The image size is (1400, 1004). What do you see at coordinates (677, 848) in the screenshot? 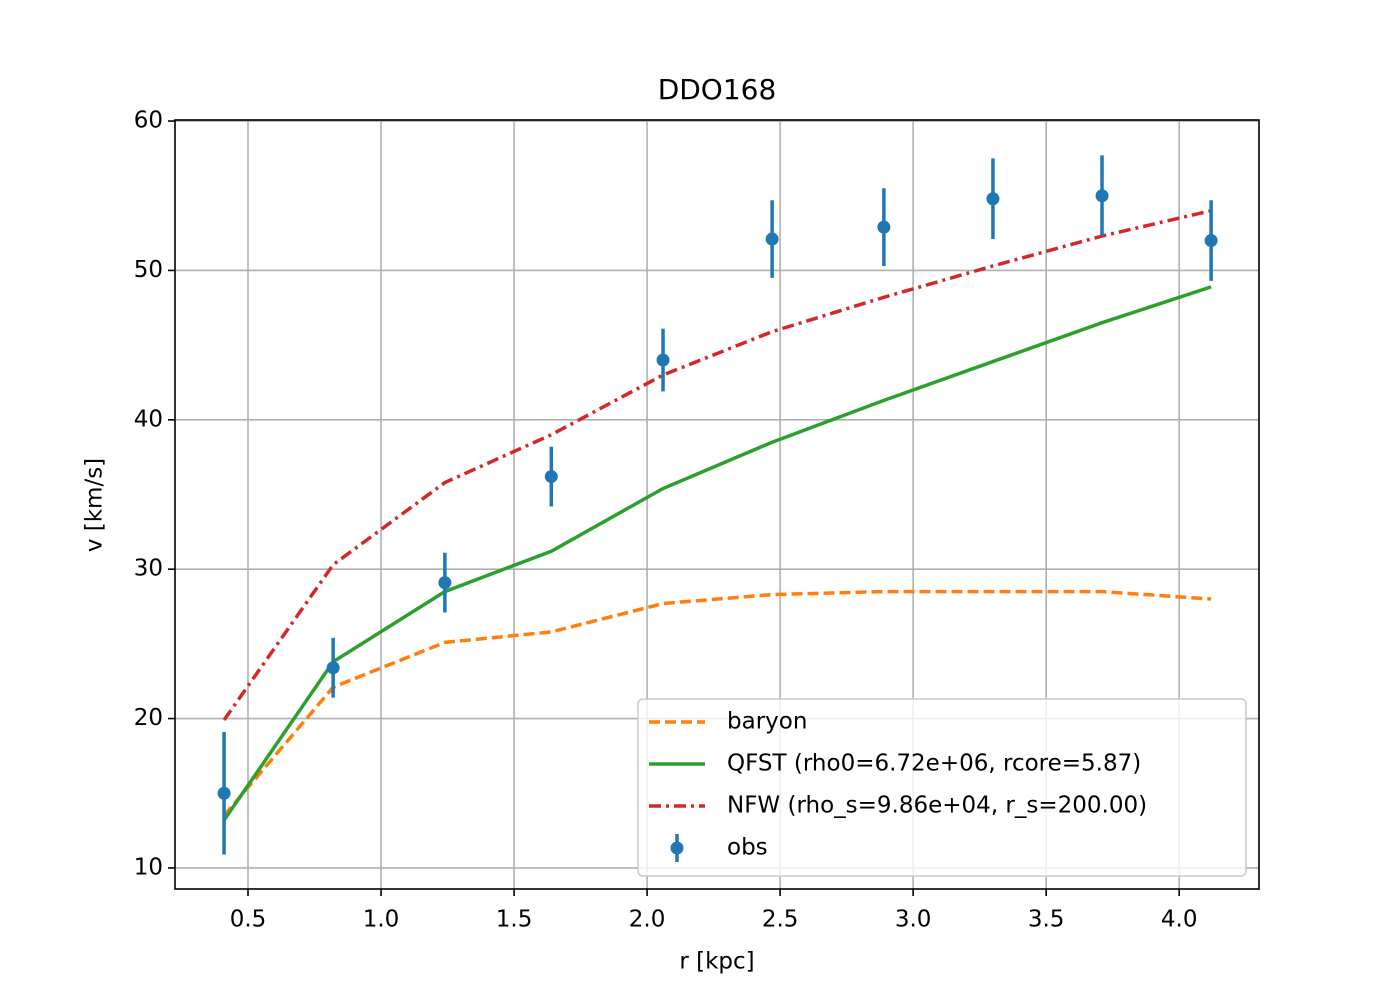
I see `legend-swatch` at bounding box center [677, 848].